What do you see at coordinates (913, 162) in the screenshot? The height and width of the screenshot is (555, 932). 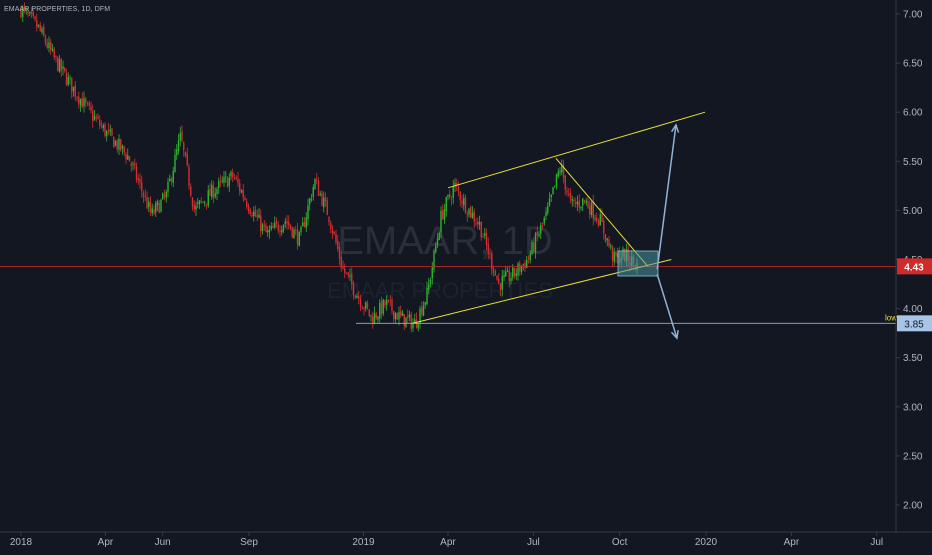 I see `y-tick-label: 5.50` at bounding box center [913, 162].